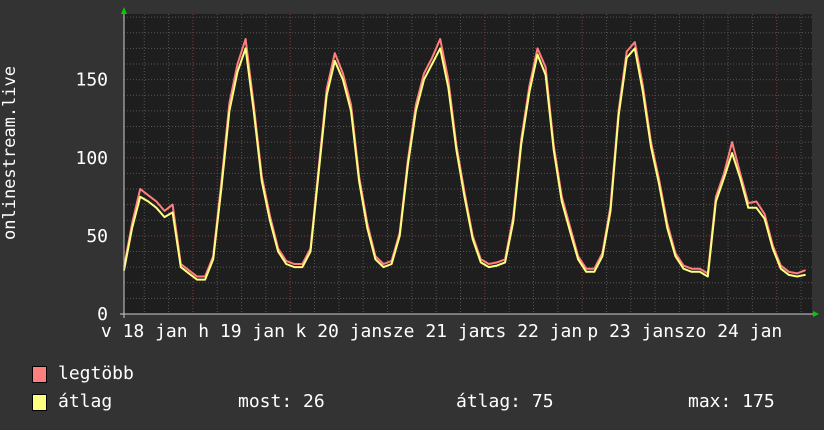 Image resolution: width=824 pixels, height=430 pixels. Describe the element at coordinates (39, 402) in the screenshot. I see `legend-swatch-atlag` at that location.